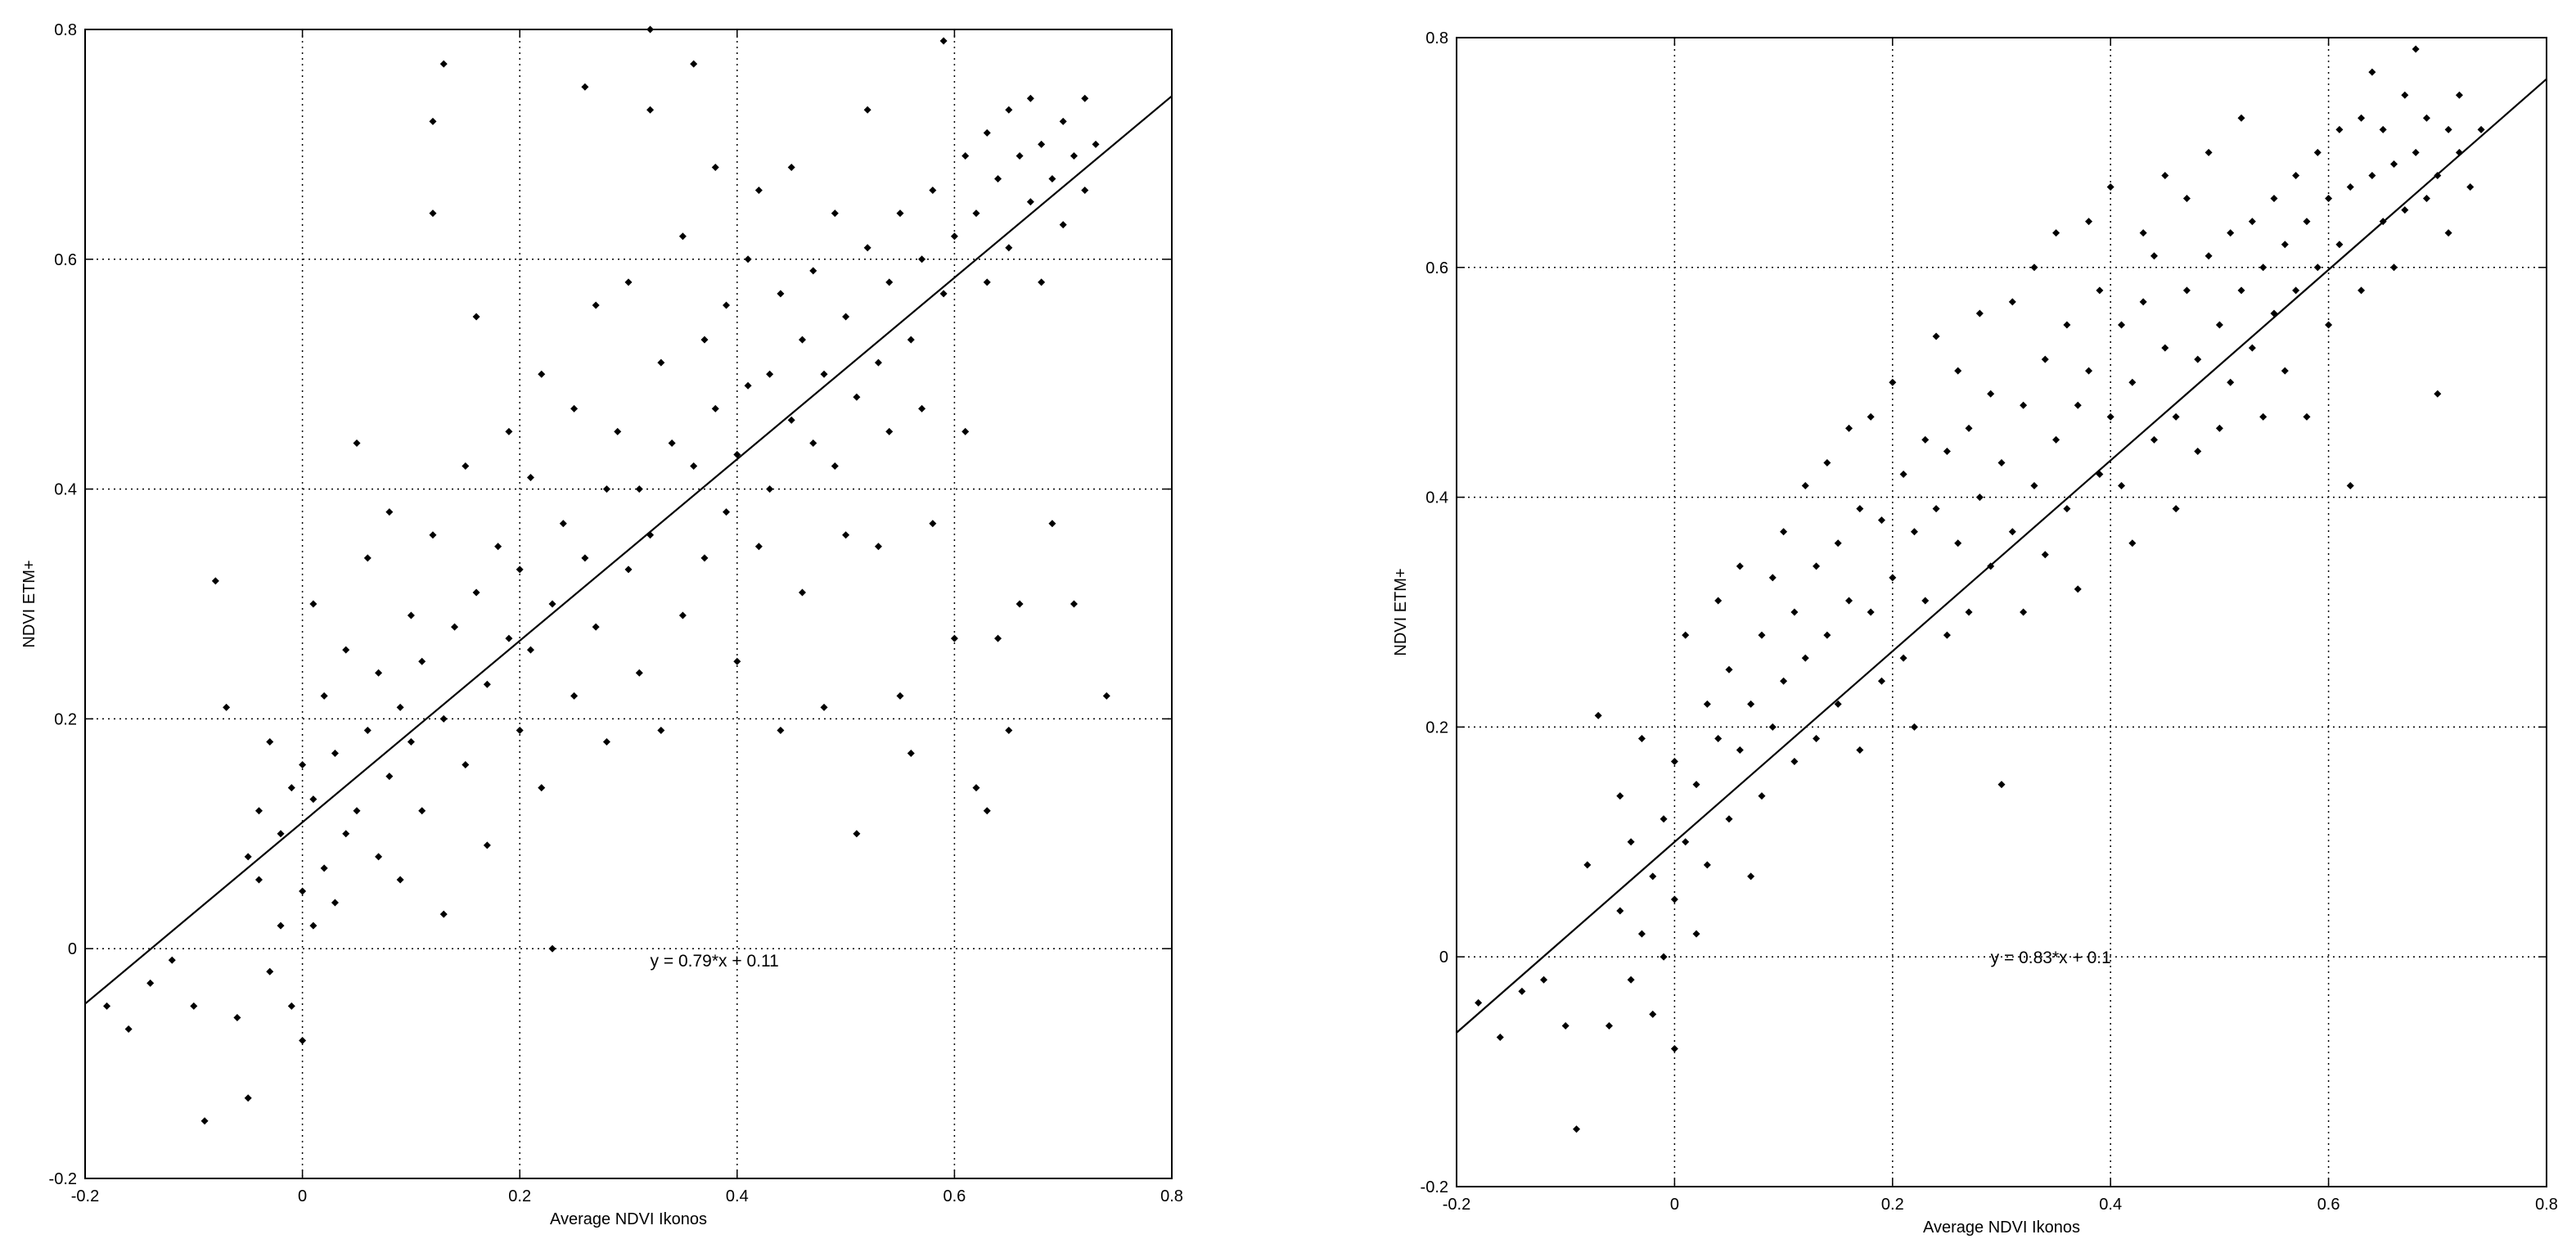  I want to click on x-tick-label: 0.2, so click(1893, 1205).